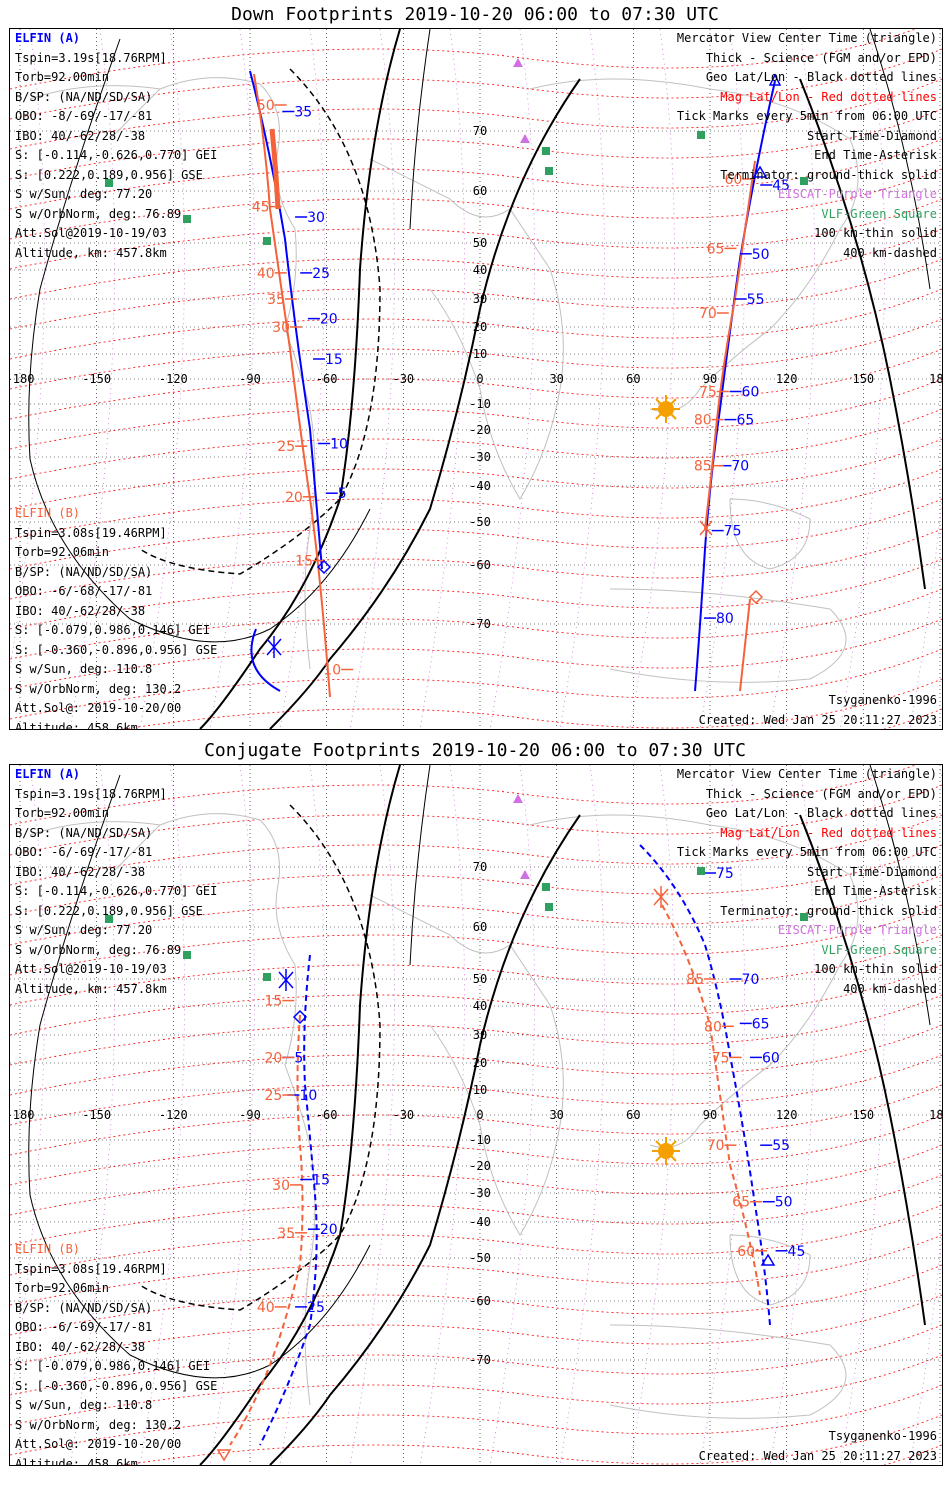 The image size is (950, 1500). I want to click on lat-tick-label: 10, so click(480, 354).